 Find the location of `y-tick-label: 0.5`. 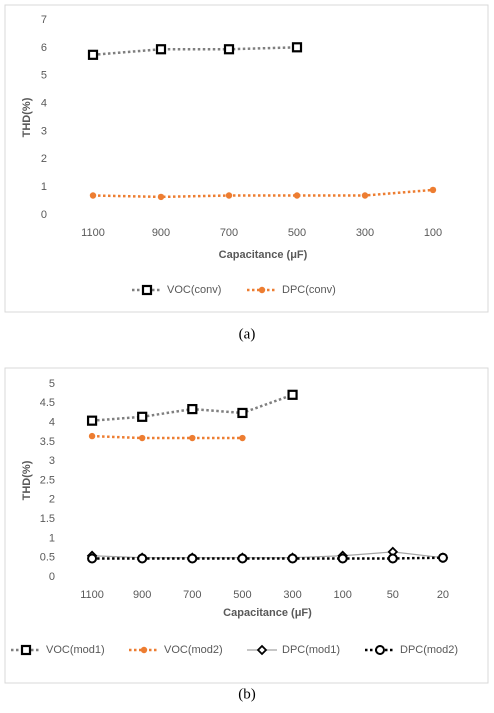

y-tick-label: 0.5 is located at coordinates (47, 558).